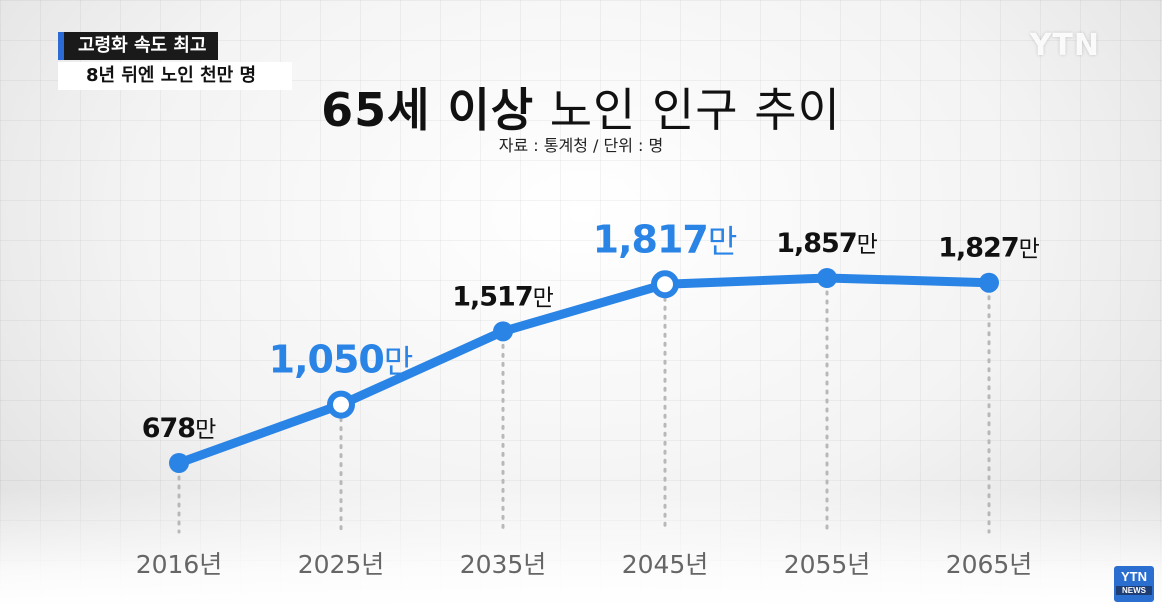 This screenshot has width=1162, height=608. I want to click on chart-subtitle: 자료 : 통계청 / 단위 : 명, so click(581, 145).